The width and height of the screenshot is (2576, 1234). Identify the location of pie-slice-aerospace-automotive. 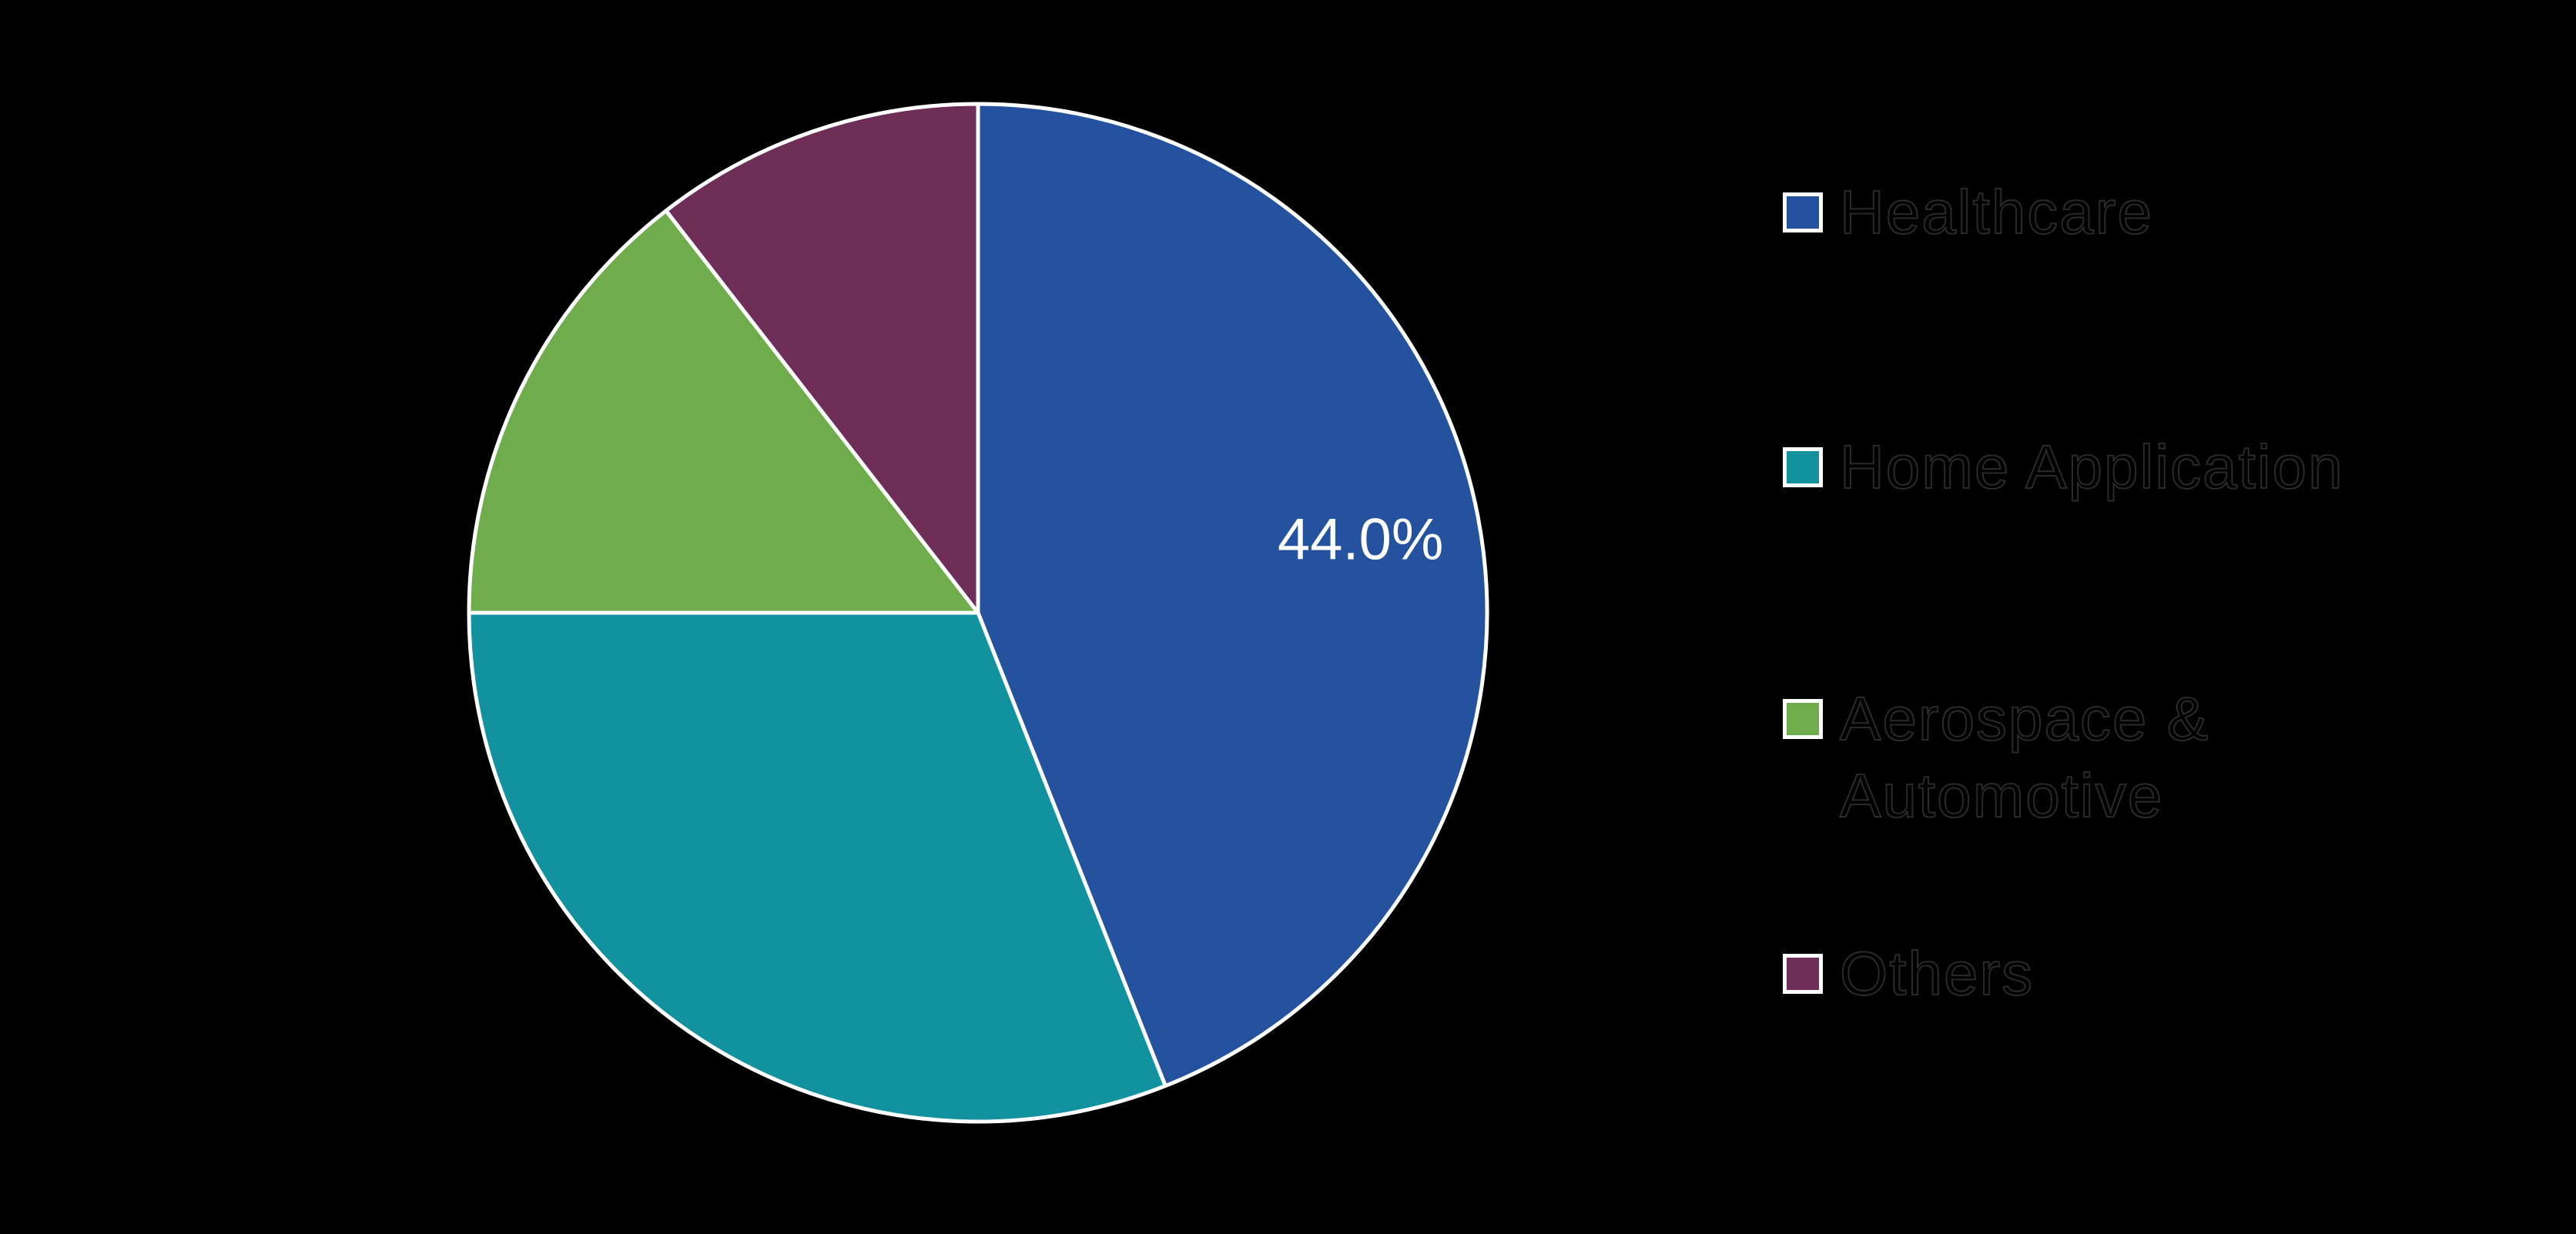
(723, 412).